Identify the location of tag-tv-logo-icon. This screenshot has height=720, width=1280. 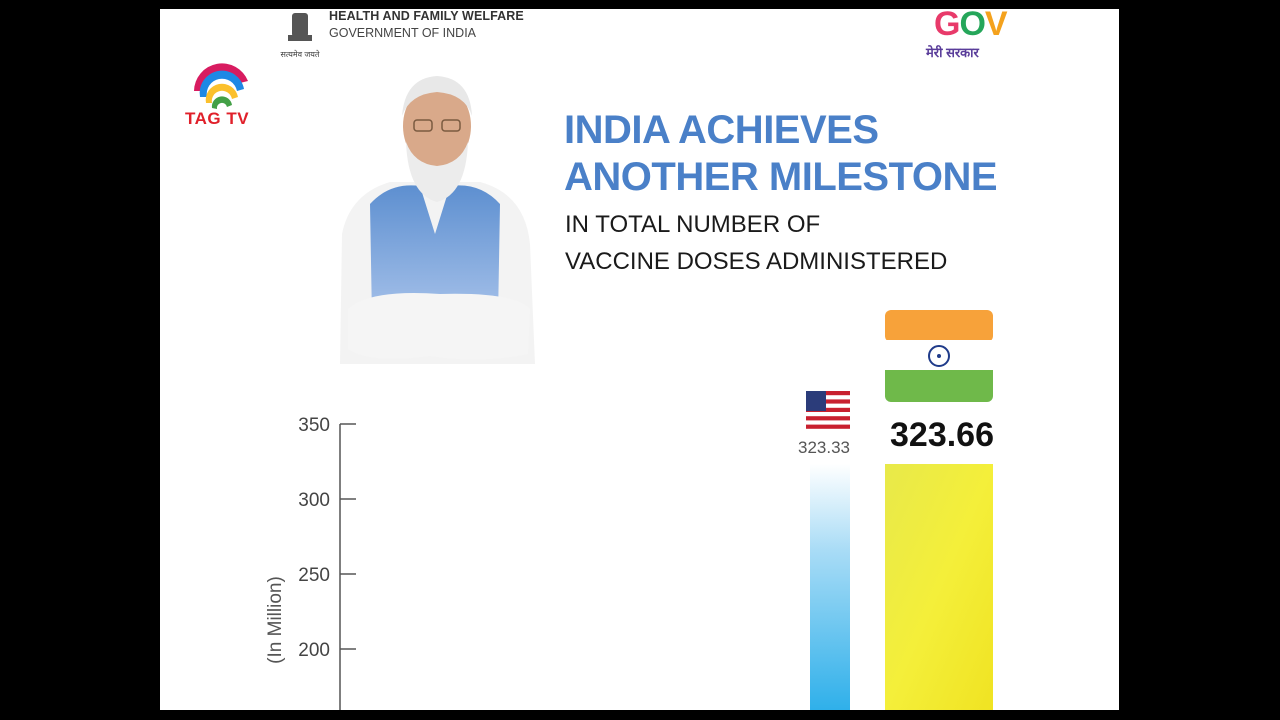
(221, 86).